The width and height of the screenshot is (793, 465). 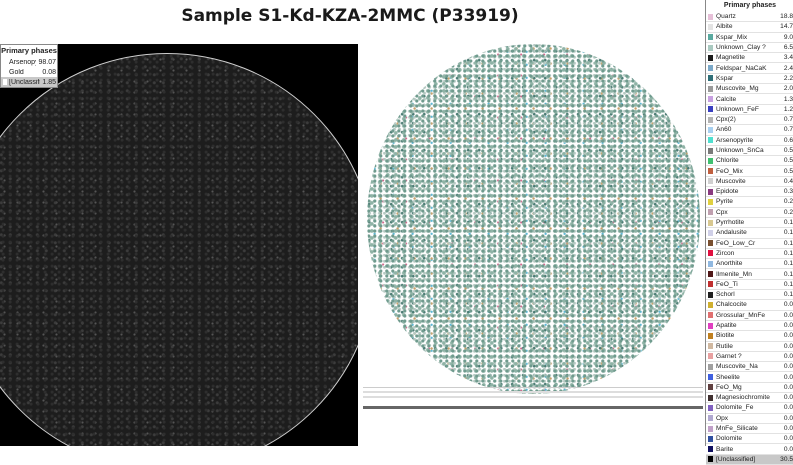 I want to click on legend-phase-name: Cpx, so click(x=722, y=212).